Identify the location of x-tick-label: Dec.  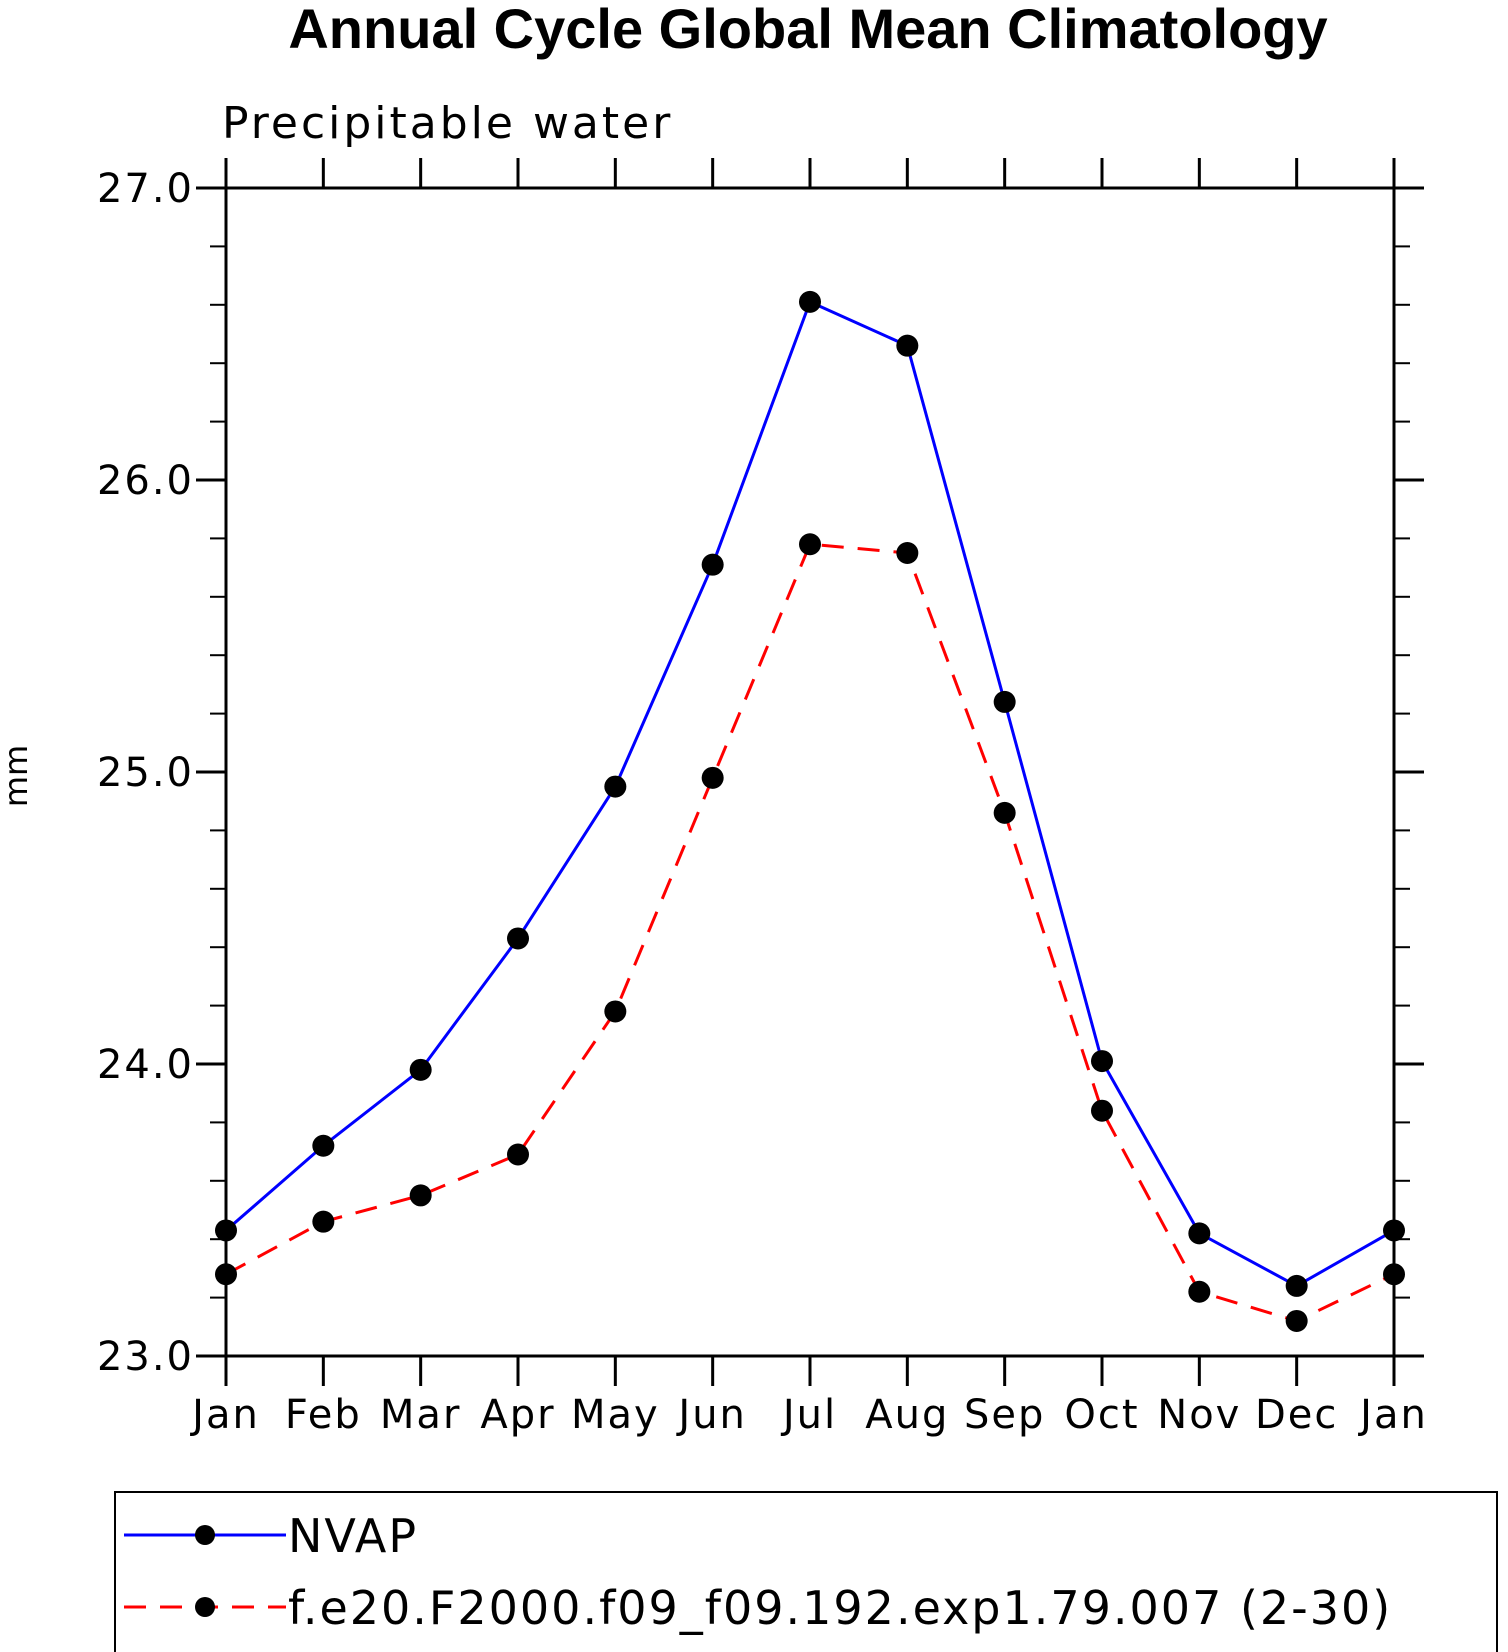
(1296, 1415).